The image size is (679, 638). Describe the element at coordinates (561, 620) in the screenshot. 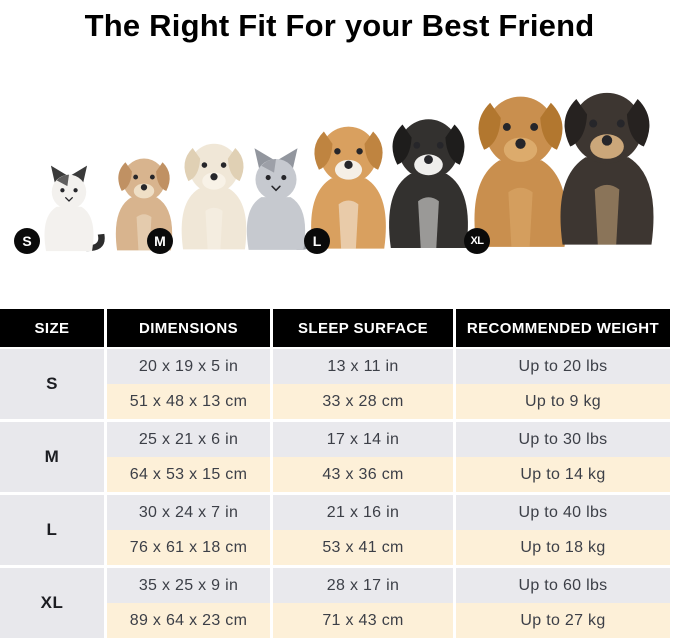

I see `weight-kg: Up to 27 kg` at that location.